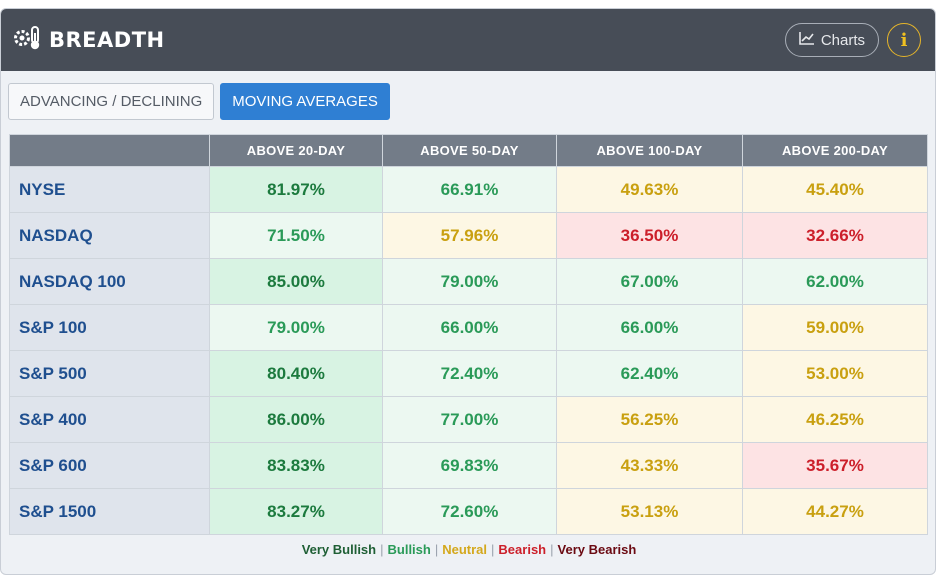  I want to click on table-cell: 86.00%, so click(296, 419).